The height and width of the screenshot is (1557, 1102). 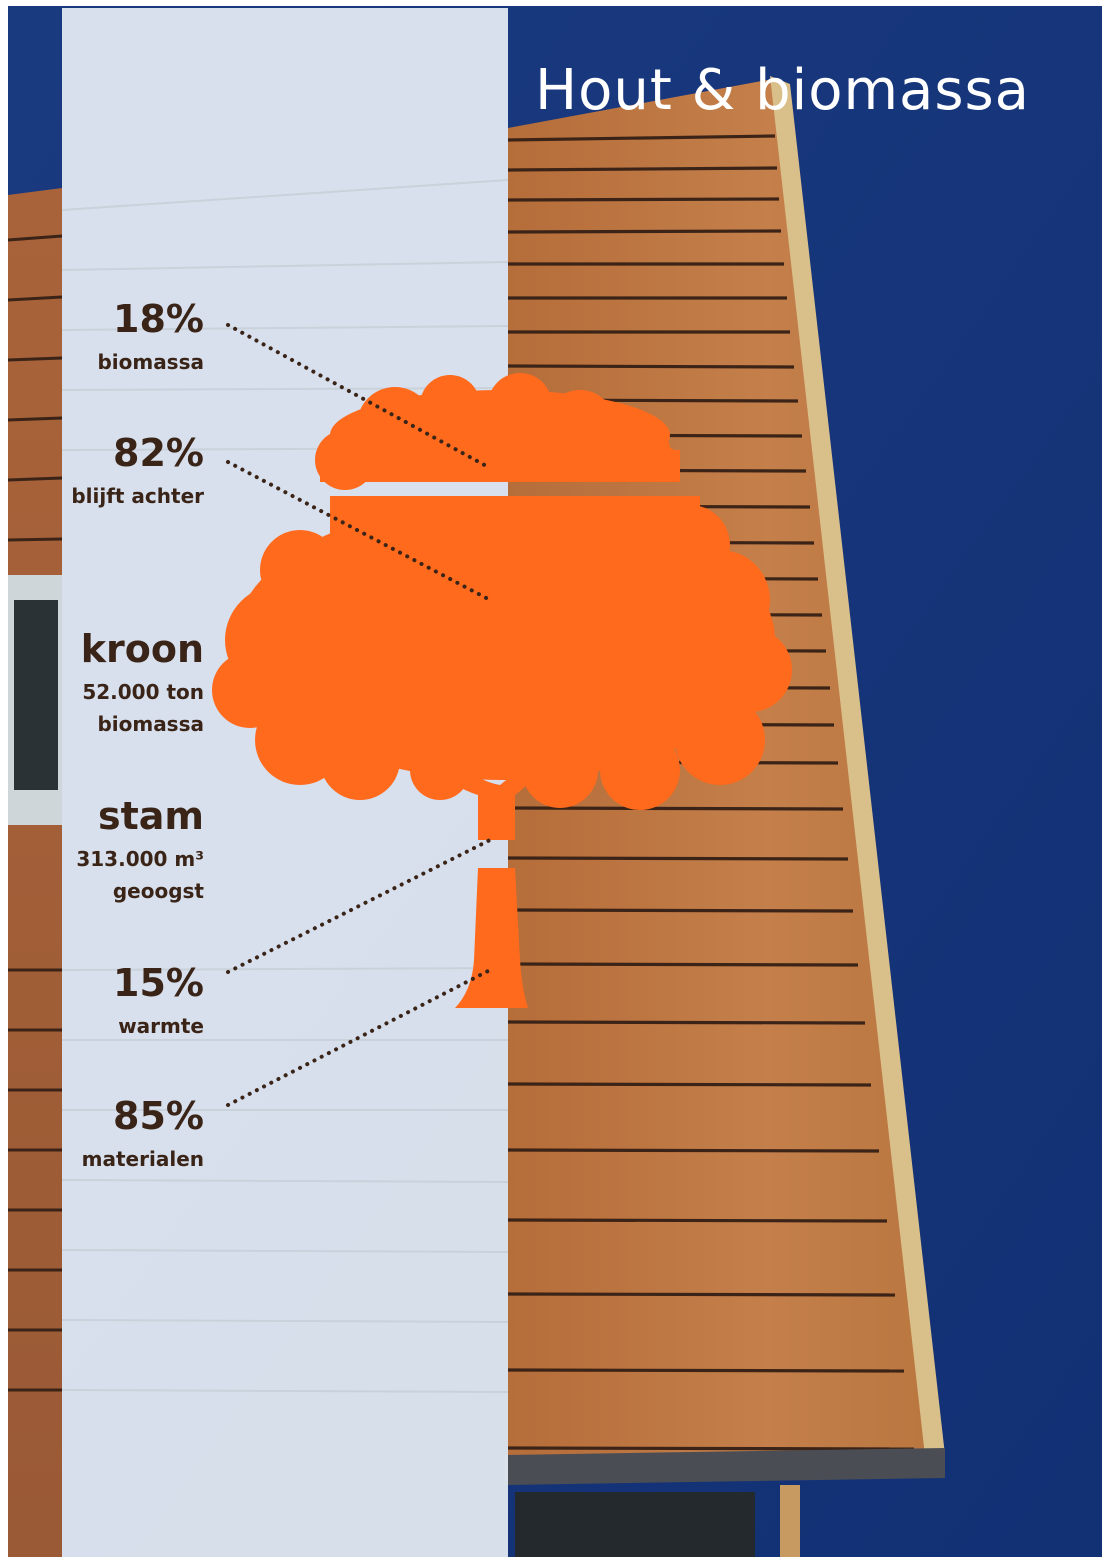 I want to click on left-wall, so click(x=35, y=872).